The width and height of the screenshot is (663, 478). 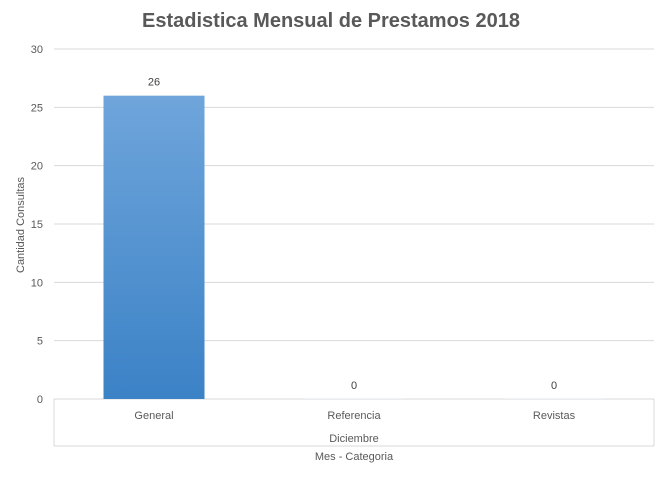 I want to click on x-axis-label: Mes - Categoria, so click(x=354, y=457).